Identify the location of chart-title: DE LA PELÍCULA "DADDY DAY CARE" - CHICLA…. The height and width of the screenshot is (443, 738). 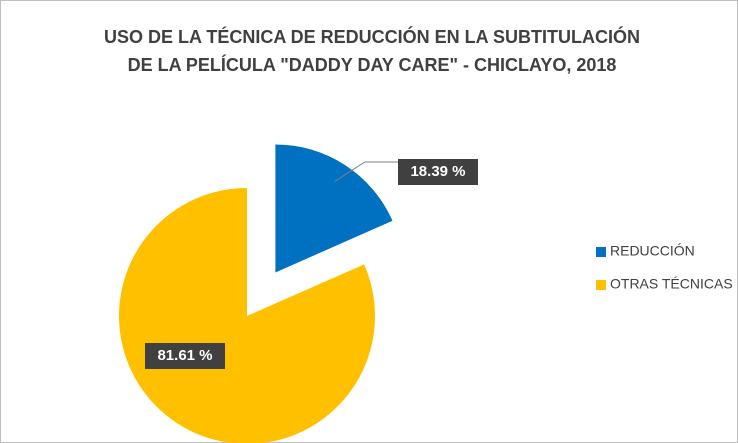
(372, 64).